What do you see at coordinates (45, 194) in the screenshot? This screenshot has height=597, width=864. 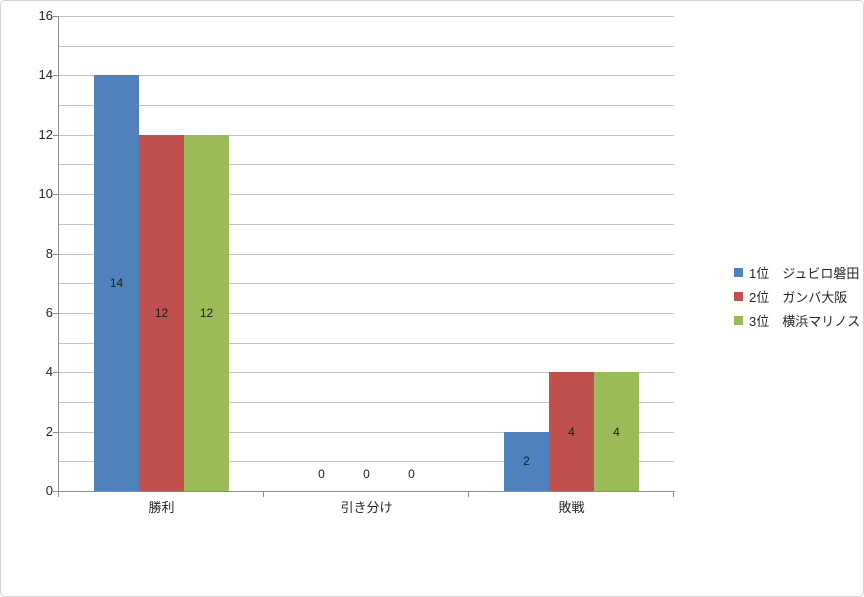 I see `y-axis-label: 10` at bounding box center [45, 194].